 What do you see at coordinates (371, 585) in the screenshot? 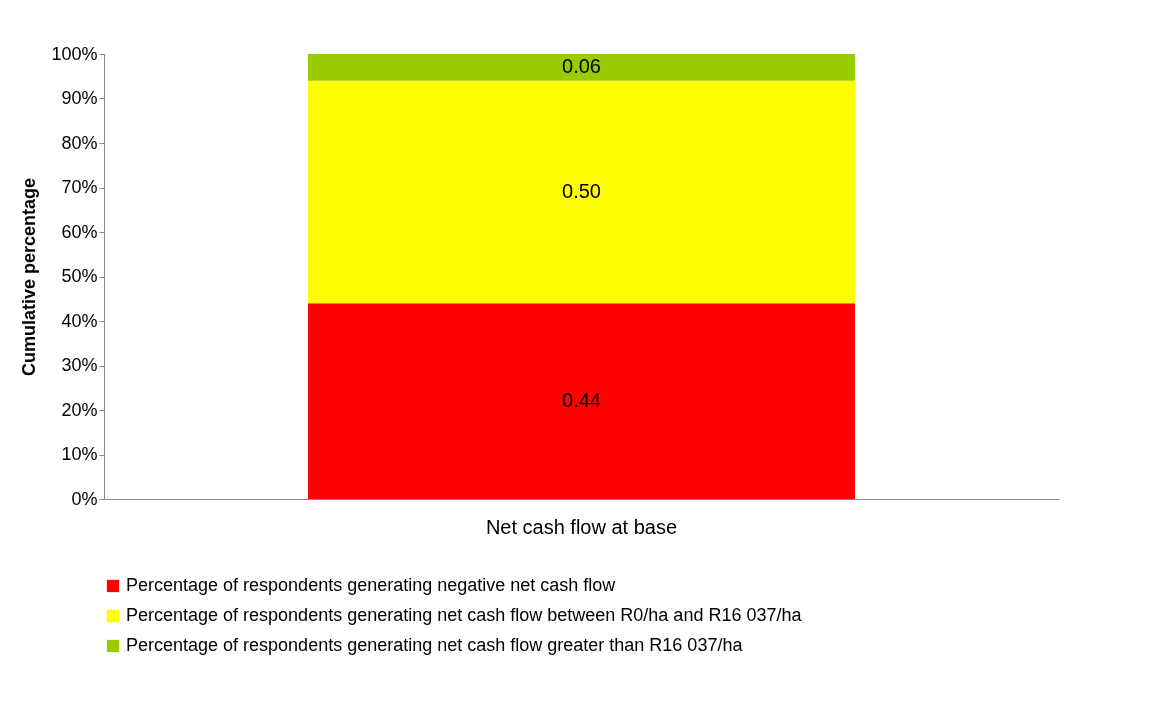
I see `legend-label: Percentage of respondents generating negative net cash flow` at bounding box center [371, 585].